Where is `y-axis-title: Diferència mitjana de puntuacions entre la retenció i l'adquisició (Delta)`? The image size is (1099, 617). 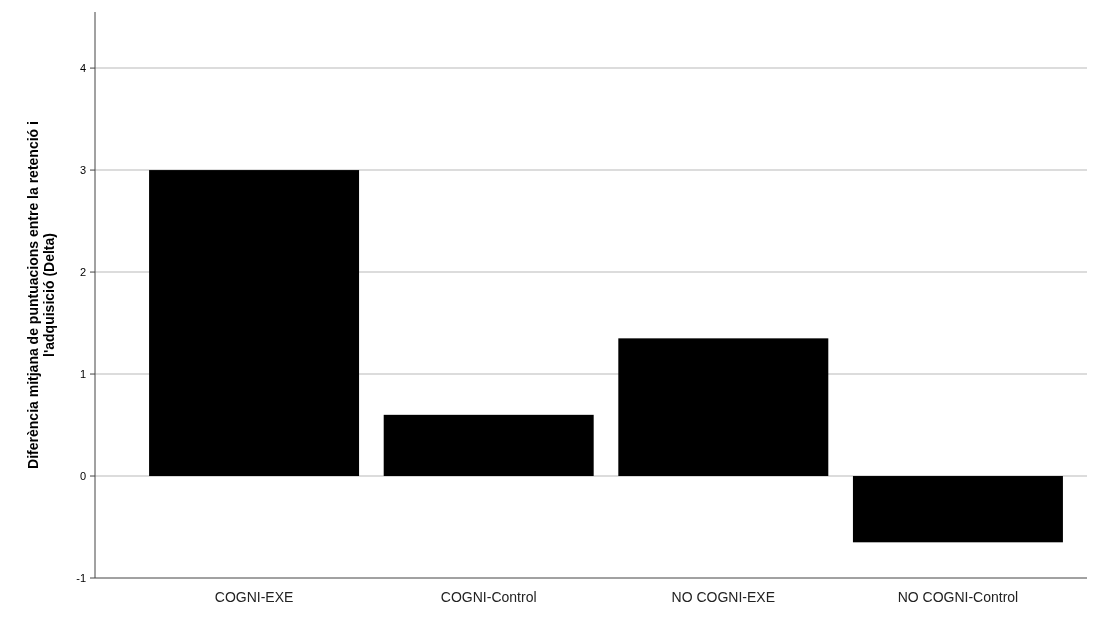
y-axis-title: Diferència mitjana de puntuacions entre la retenció i l'adquisició (Delta) is located at coordinates (41, 295).